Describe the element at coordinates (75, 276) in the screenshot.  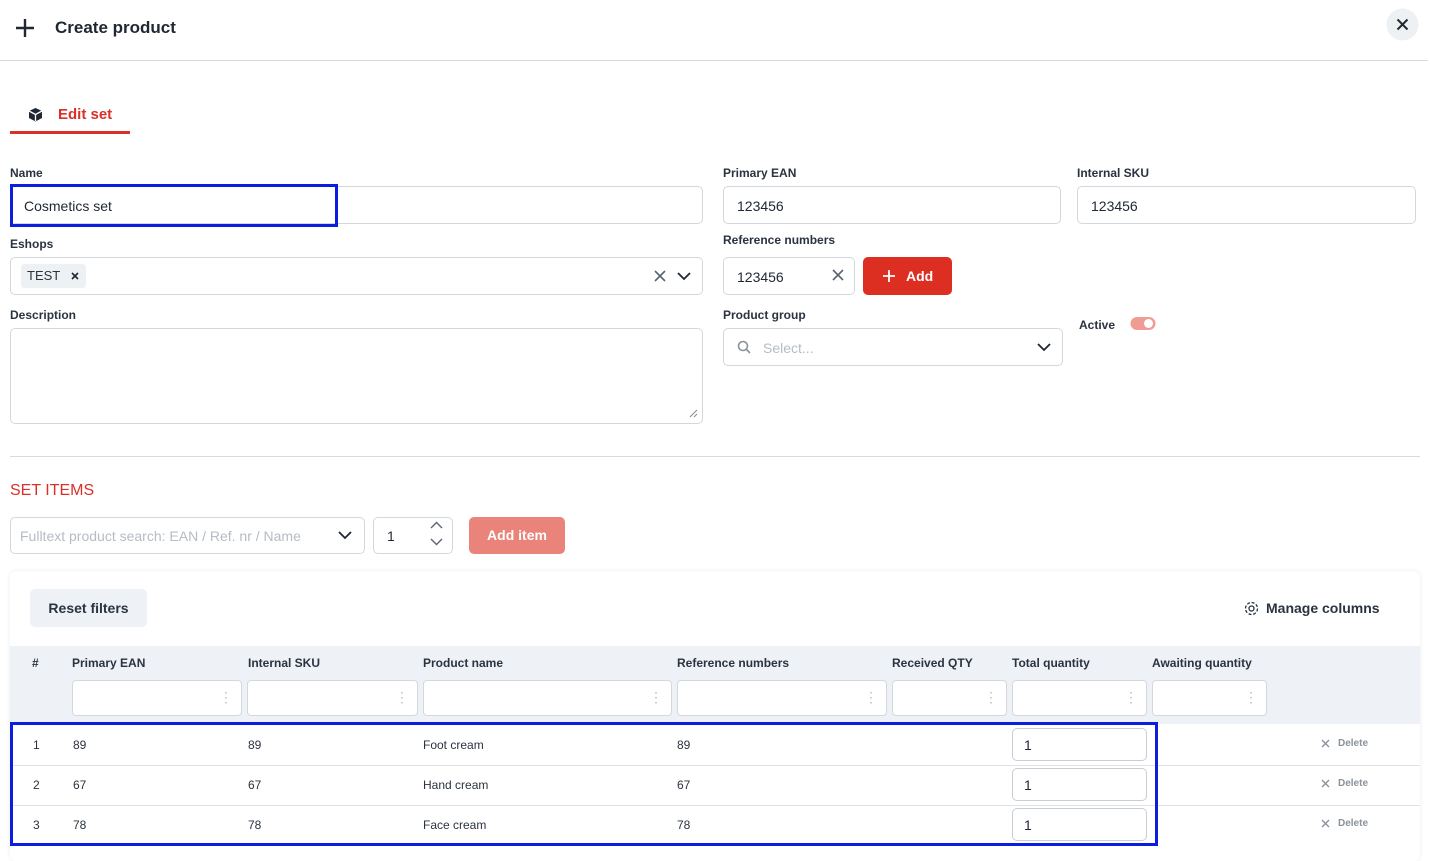
I see `tag-remove` at that location.